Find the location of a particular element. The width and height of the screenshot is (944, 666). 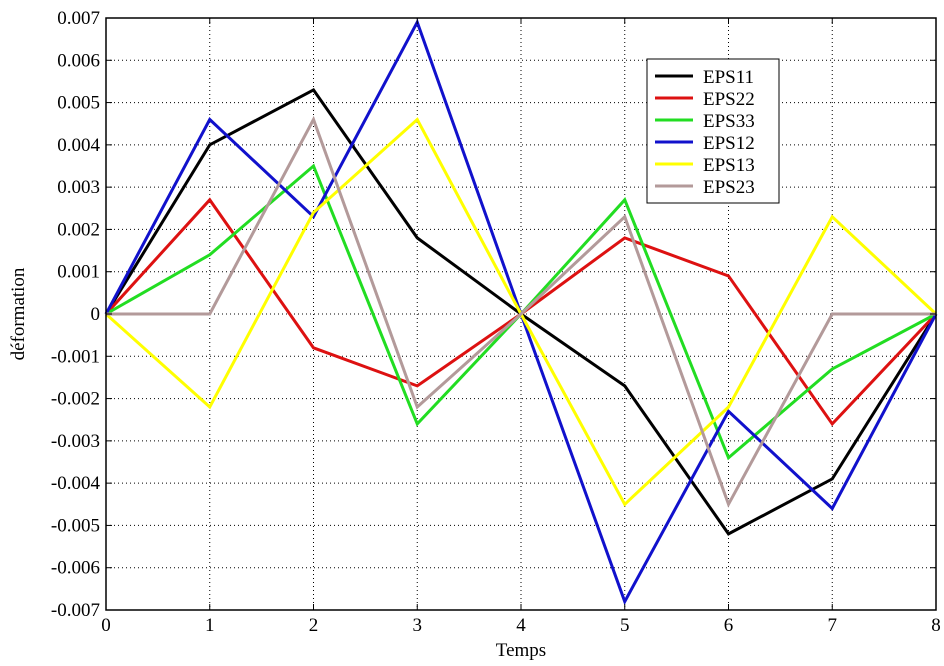

legend-box is located at coordinates (713, 131).